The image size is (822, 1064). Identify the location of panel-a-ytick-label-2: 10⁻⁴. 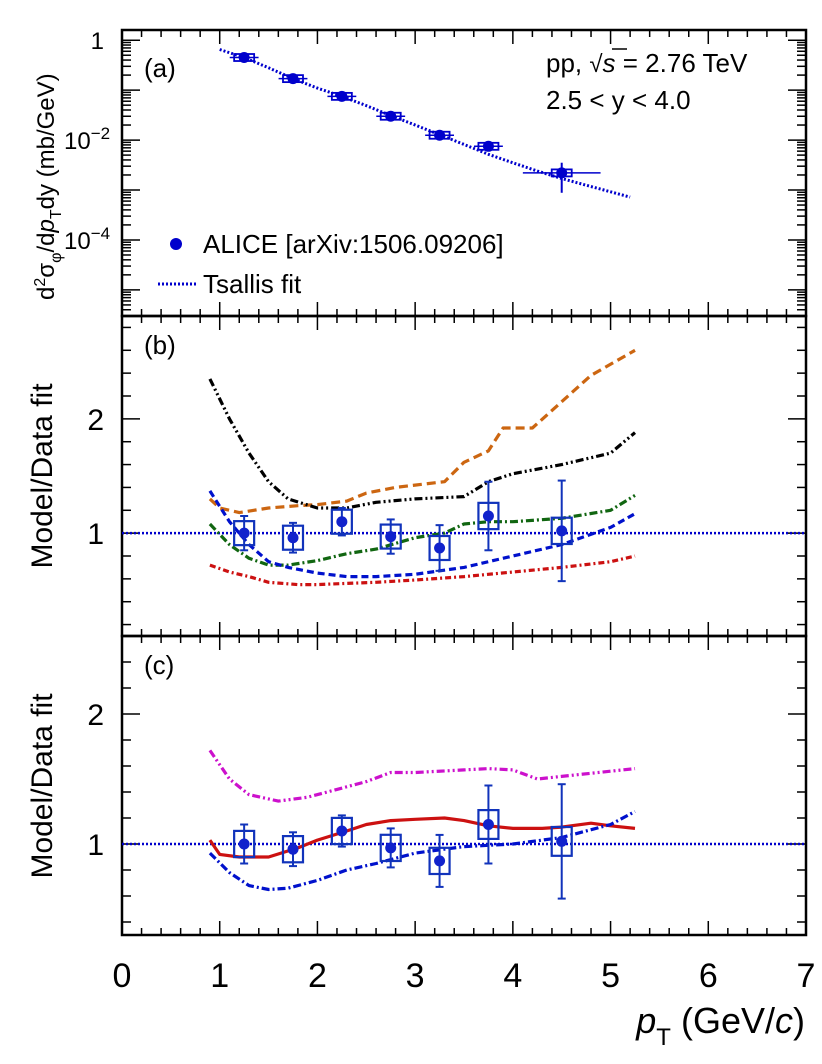
(87, 239).